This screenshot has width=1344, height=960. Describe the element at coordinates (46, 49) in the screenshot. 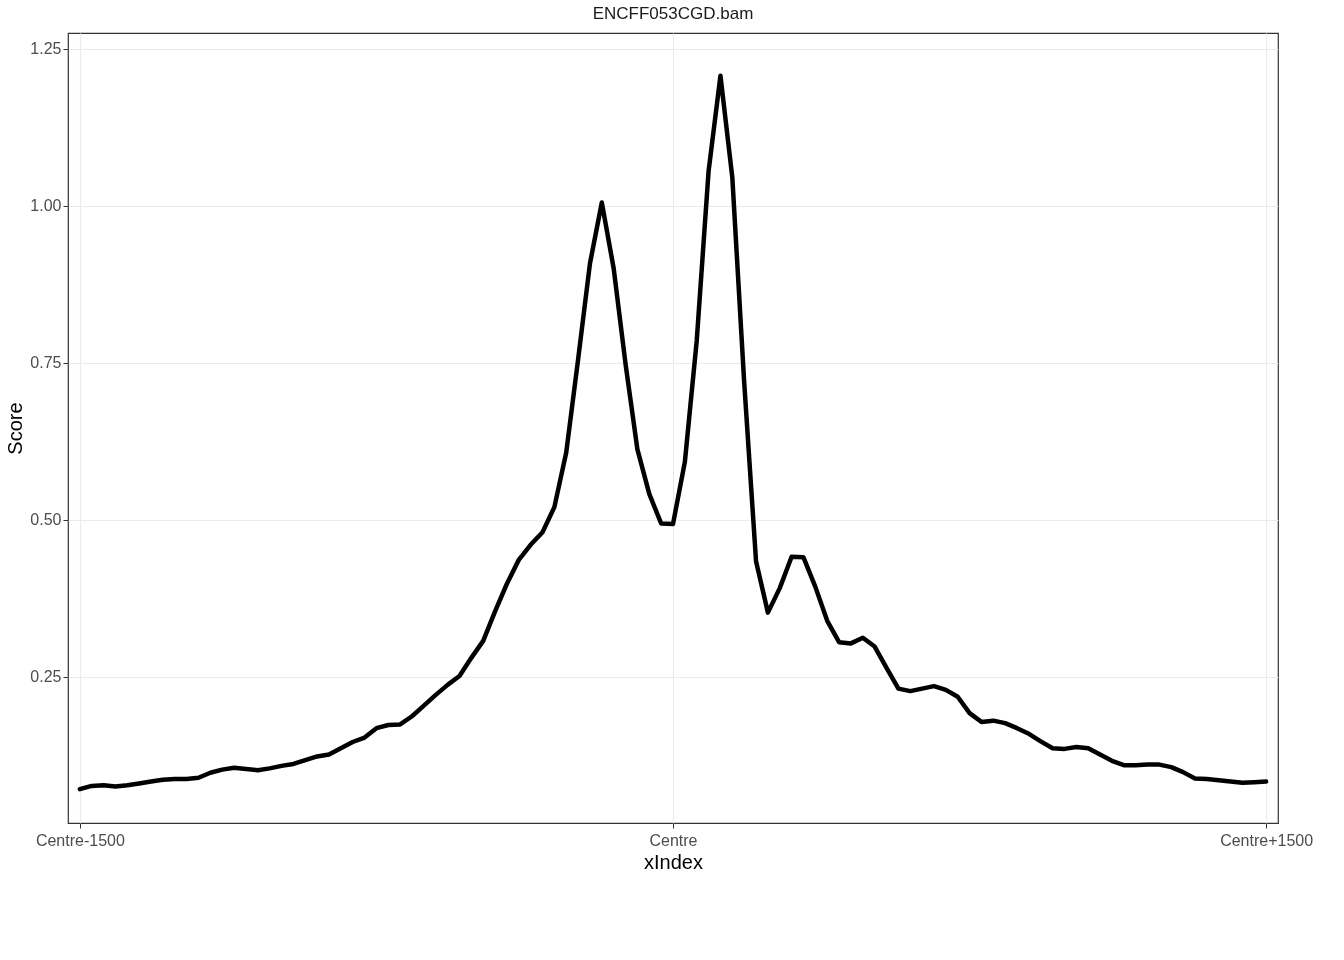

I see `y-tick-label: 1.25` at that location.